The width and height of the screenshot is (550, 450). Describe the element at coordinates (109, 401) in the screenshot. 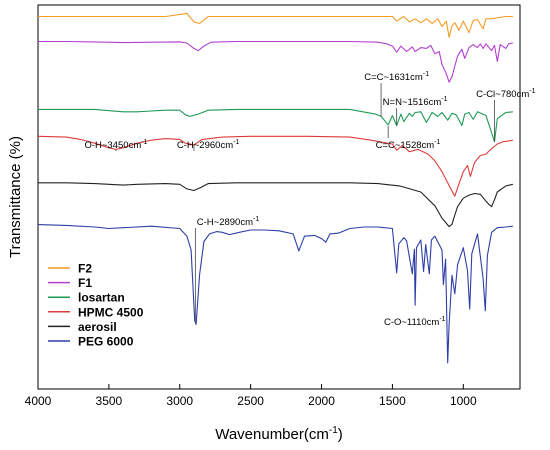

I see `x-tick-label-3500: 3500` at that location.